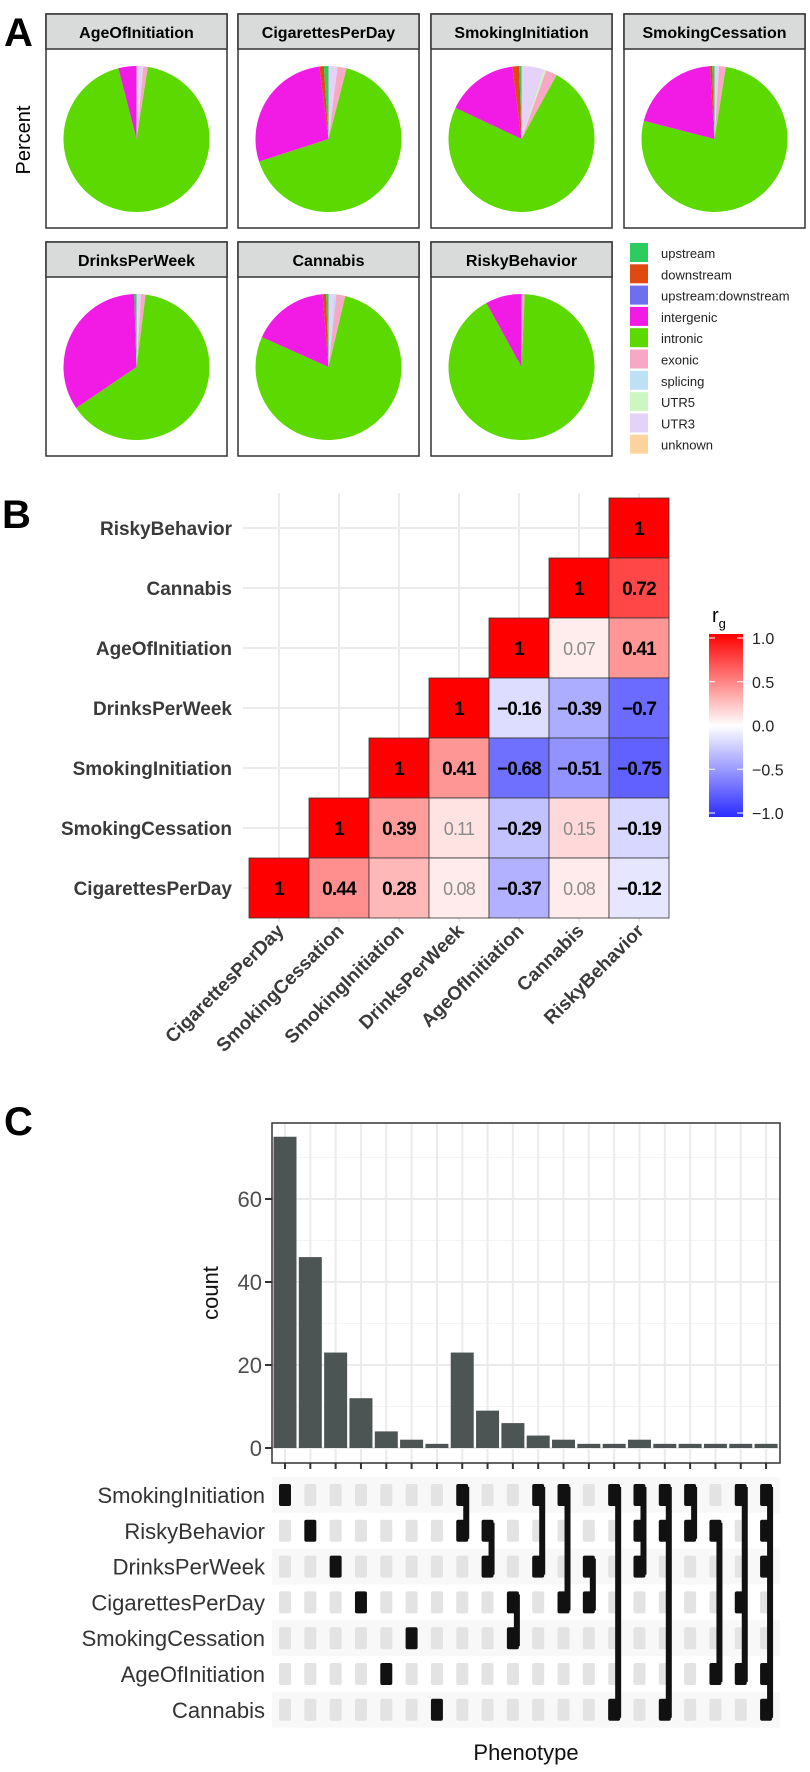 The width and height of the screenshot is (810, 1772). Describe the element at coordinates (639, 589) in the screenshot. I see `cell-value: 0.72` at that location.